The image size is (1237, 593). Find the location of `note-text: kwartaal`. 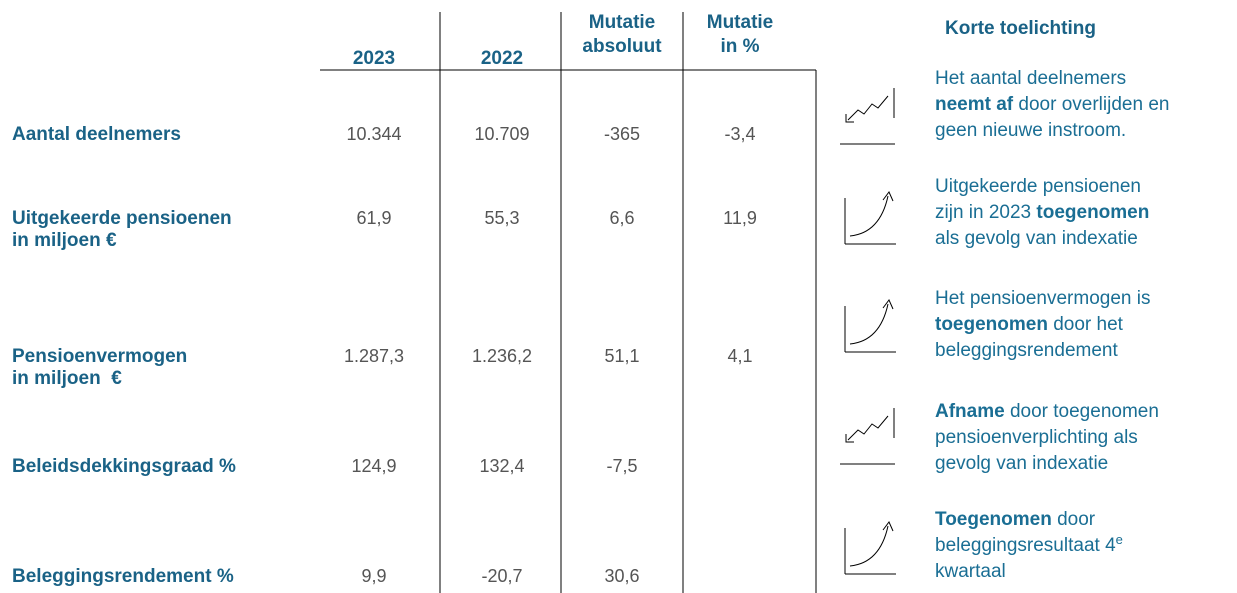

note-text: kwartaal is located at coordinates (970, 571).